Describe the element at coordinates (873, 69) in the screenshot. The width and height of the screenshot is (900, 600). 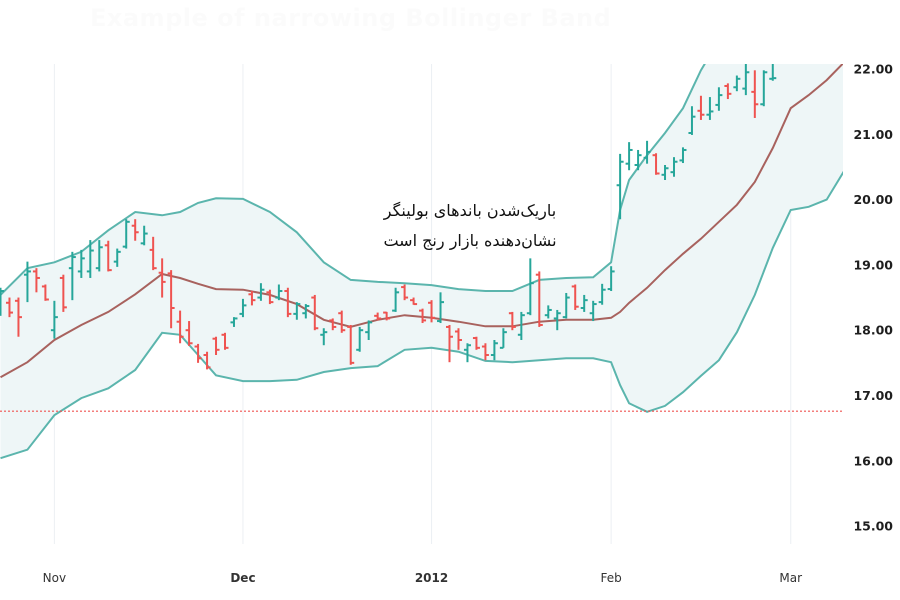
I see `y-tick-label: 22.00` at that location.